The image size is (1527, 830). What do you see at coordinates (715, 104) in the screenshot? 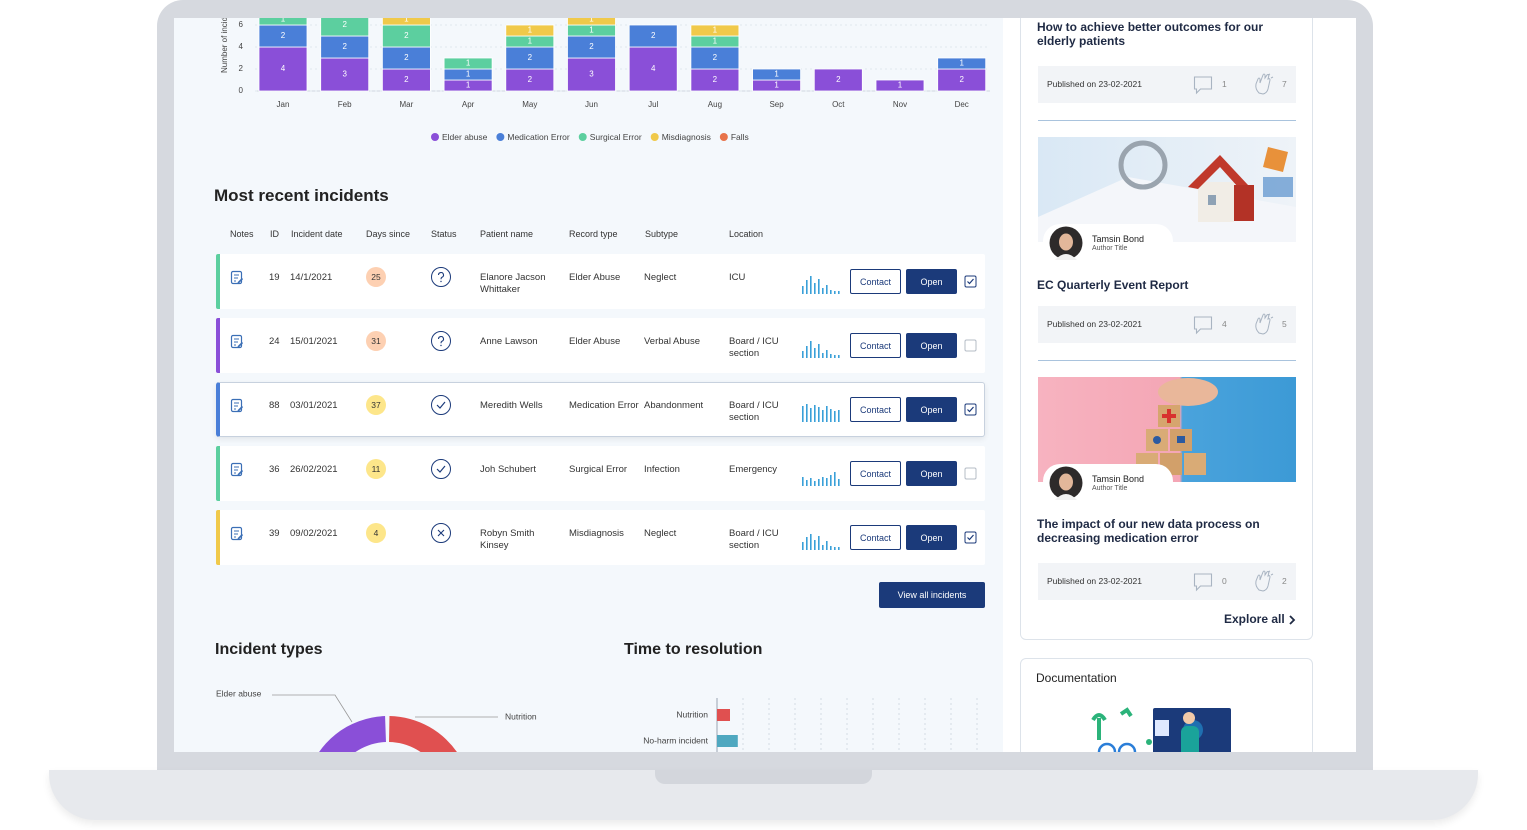
I see `x-tick-label: Aug` at bounding box center [715, 104].